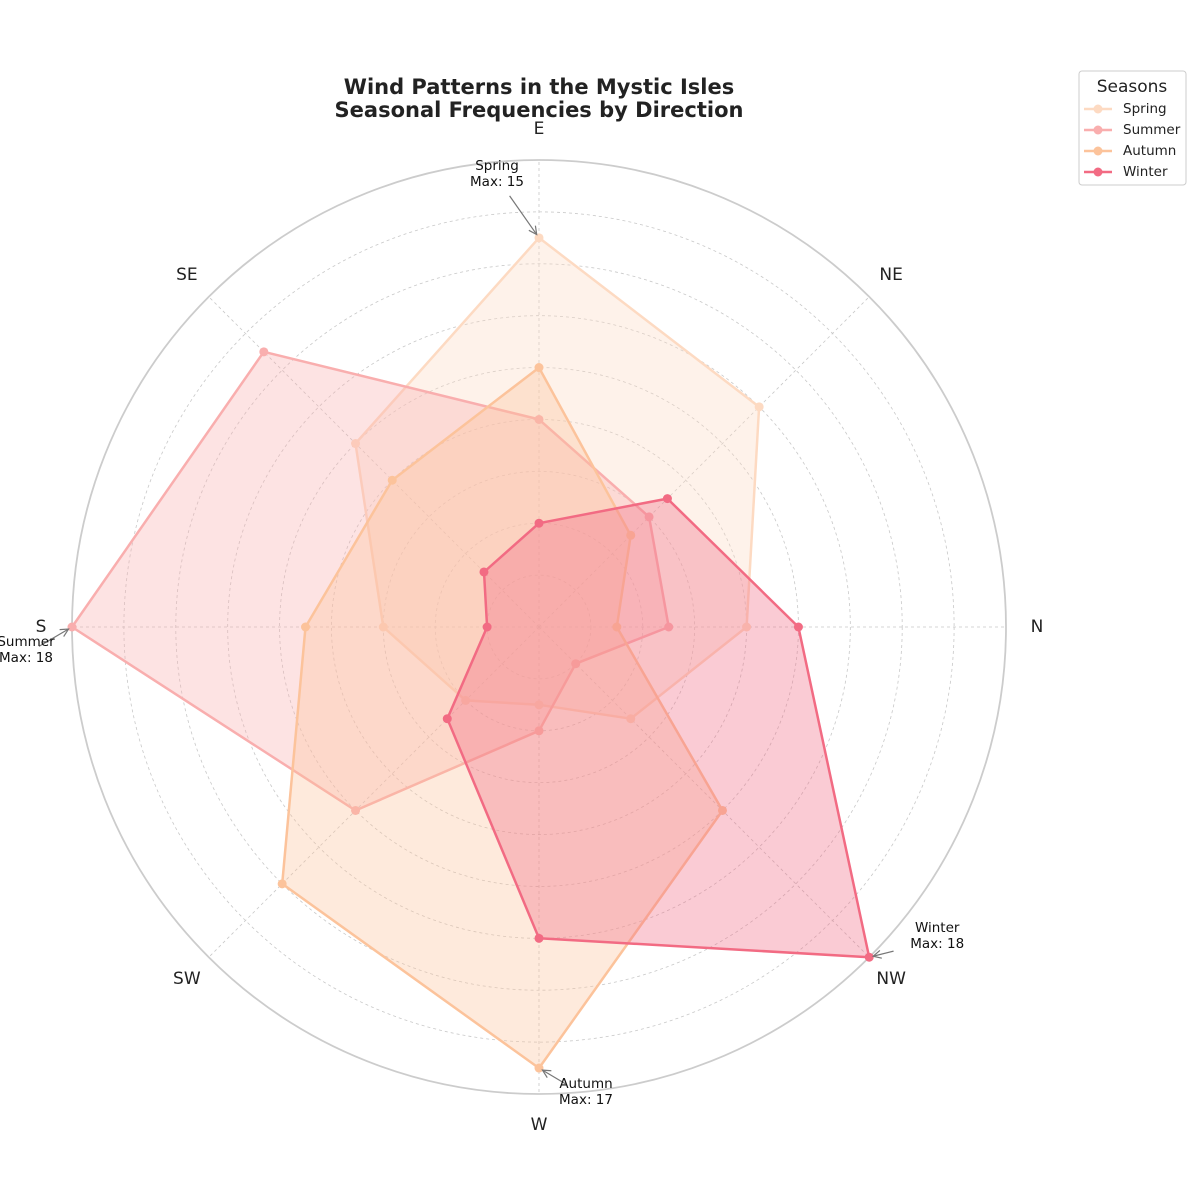  What do you see at coordinates (1132, 87) in the screenshot?
I see `legend-title: Seasons` at bounding box center [1132, 87].